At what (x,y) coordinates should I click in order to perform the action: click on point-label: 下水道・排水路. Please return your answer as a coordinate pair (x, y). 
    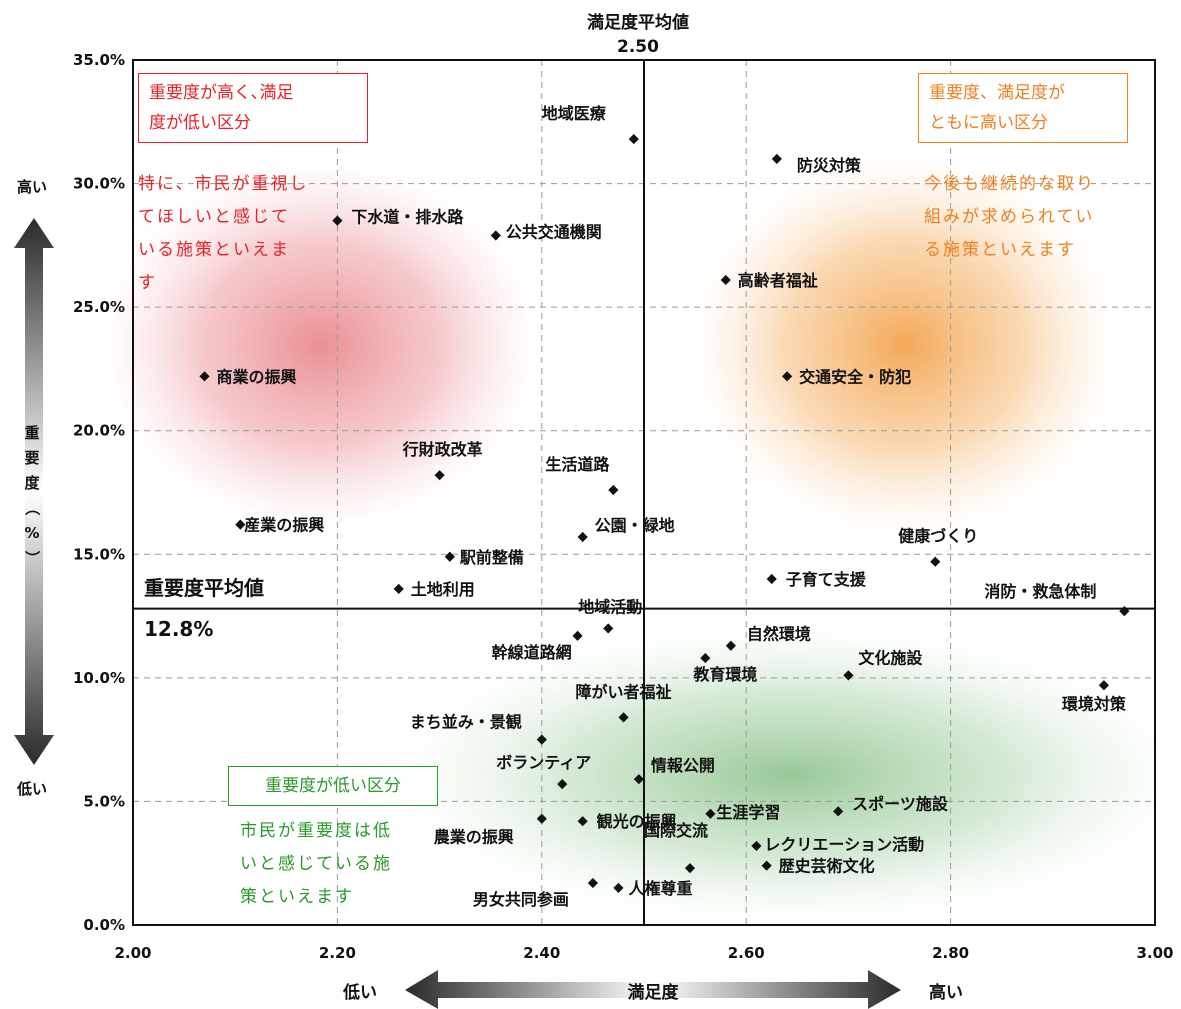
    Looking at the image, I should click on (407, 217).